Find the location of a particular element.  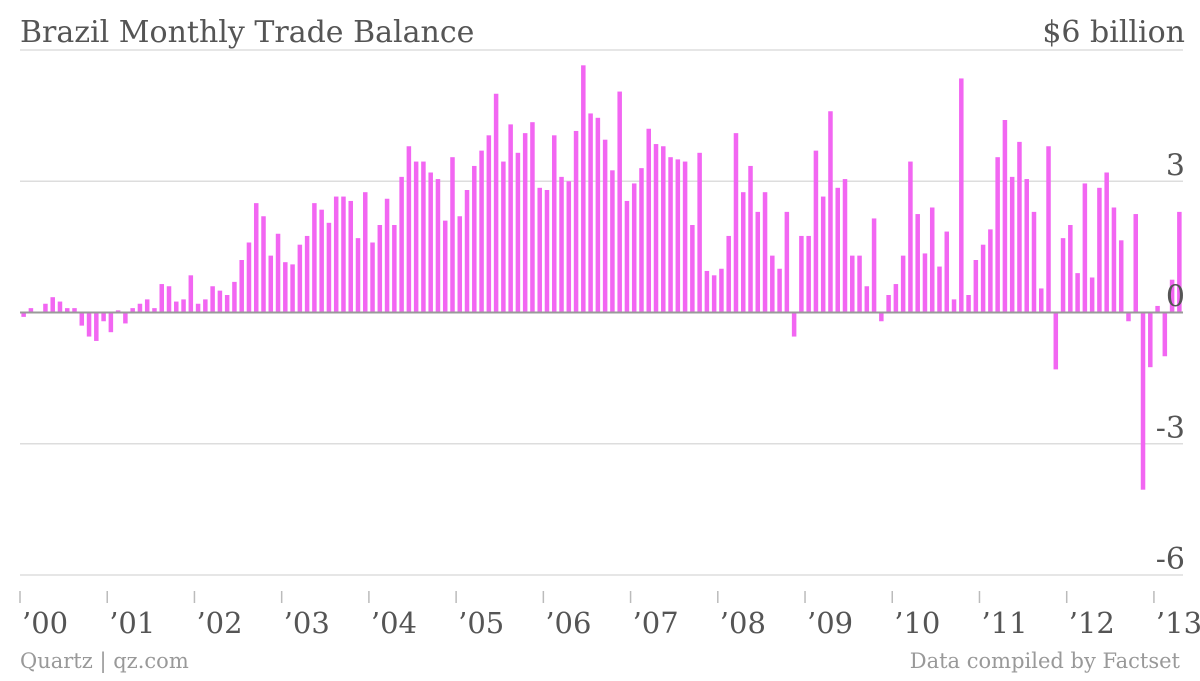

x-tick-label: ’06 is located at coordinates (568, 623).